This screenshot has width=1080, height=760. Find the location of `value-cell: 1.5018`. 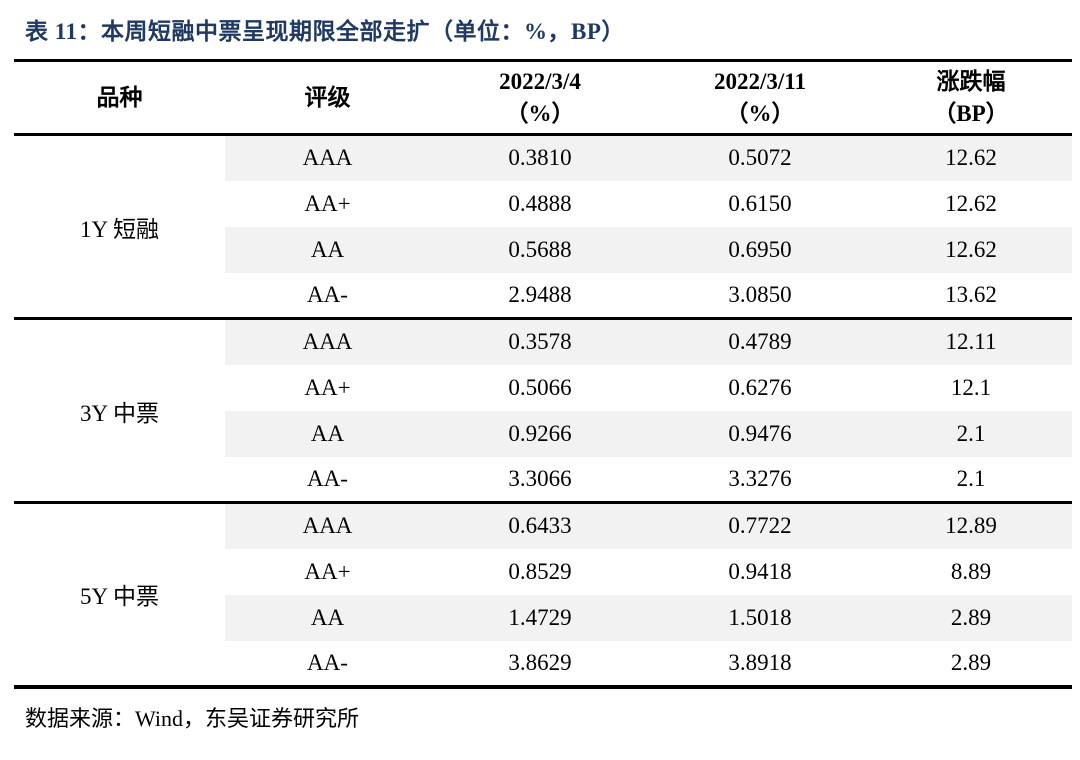

value-cell: 1.5018 is located at coordinates (760, 617).